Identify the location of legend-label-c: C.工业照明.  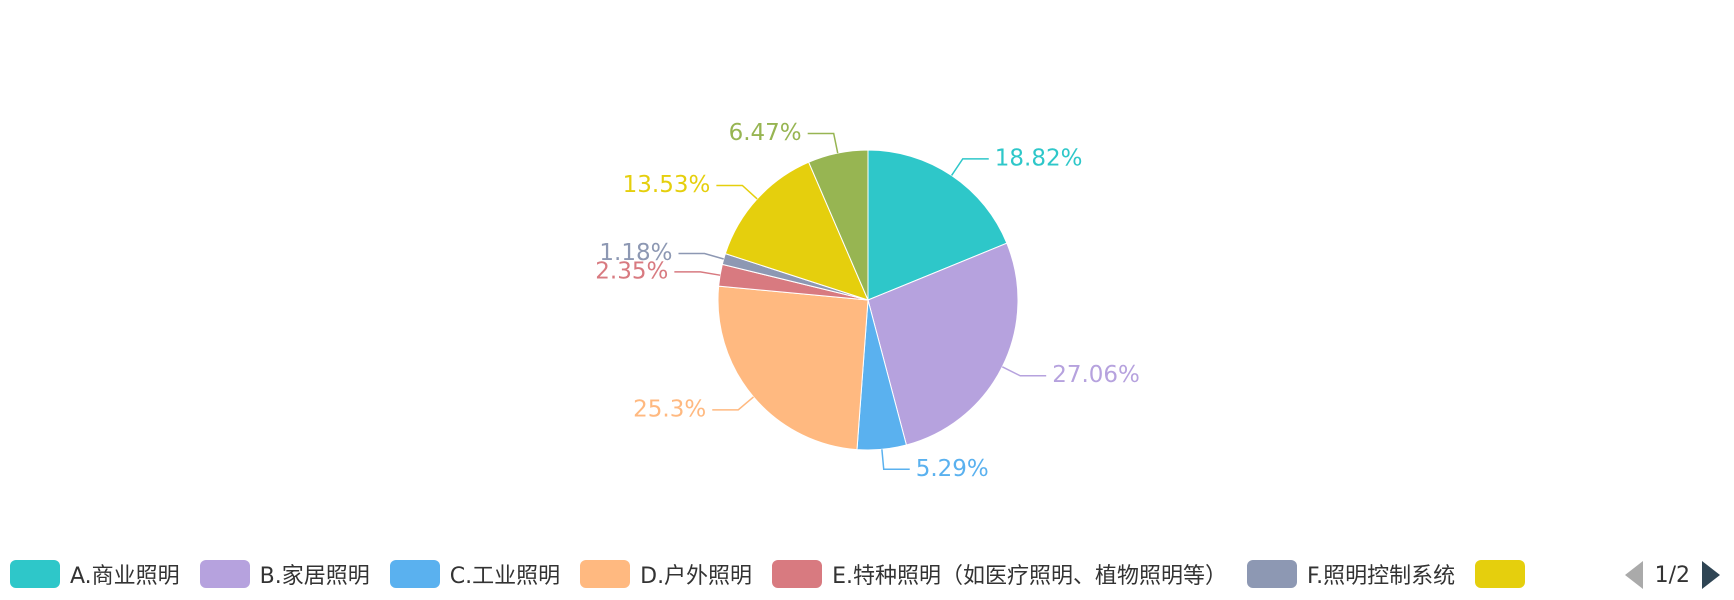
(505, 576).